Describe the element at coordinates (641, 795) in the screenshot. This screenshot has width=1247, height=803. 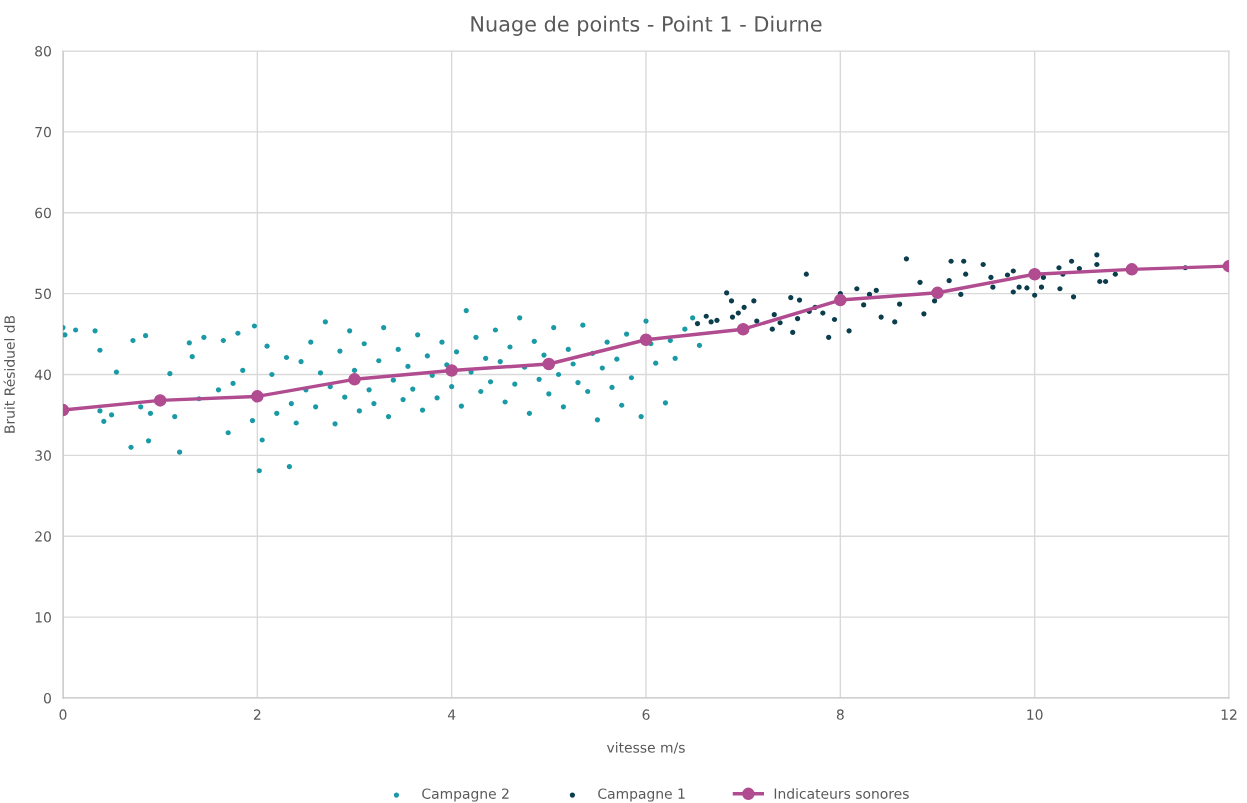
I see `legend-label: Campagne 1` at that location.